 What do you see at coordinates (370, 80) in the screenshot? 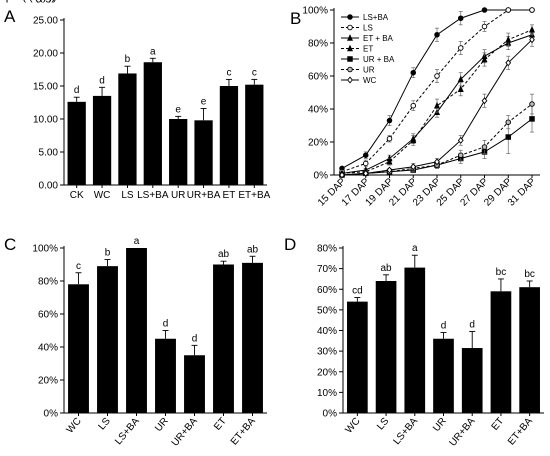
I see `legend-label: WC` at bounding box center [370, 80].